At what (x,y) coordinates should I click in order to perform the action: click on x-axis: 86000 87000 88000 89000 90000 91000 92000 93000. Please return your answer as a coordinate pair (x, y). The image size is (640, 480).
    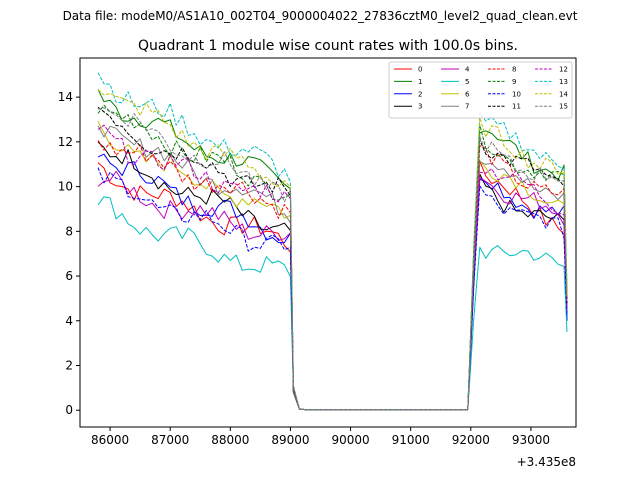
    Looking at the image, I should click on (320, 437).